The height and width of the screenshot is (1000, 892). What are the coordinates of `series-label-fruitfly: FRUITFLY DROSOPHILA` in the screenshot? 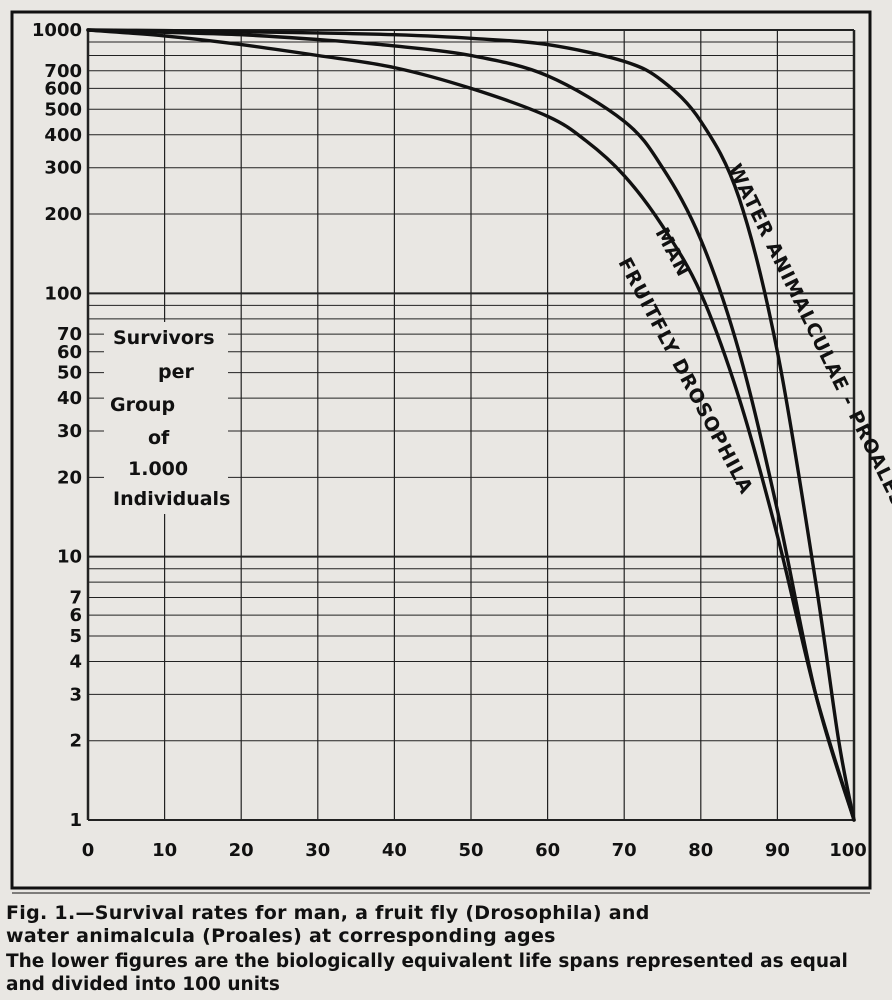 It's located at (686, 376).